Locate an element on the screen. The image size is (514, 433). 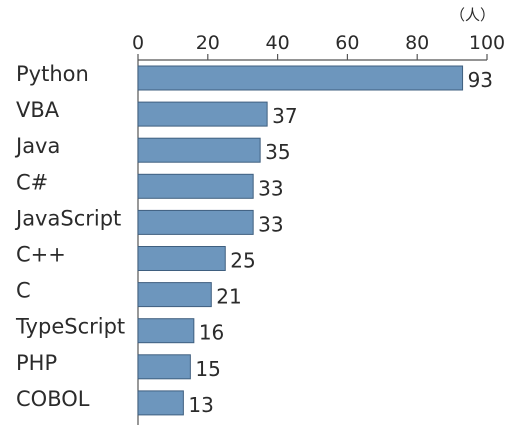
category-label: C++ is located at coordinates (41, 255).